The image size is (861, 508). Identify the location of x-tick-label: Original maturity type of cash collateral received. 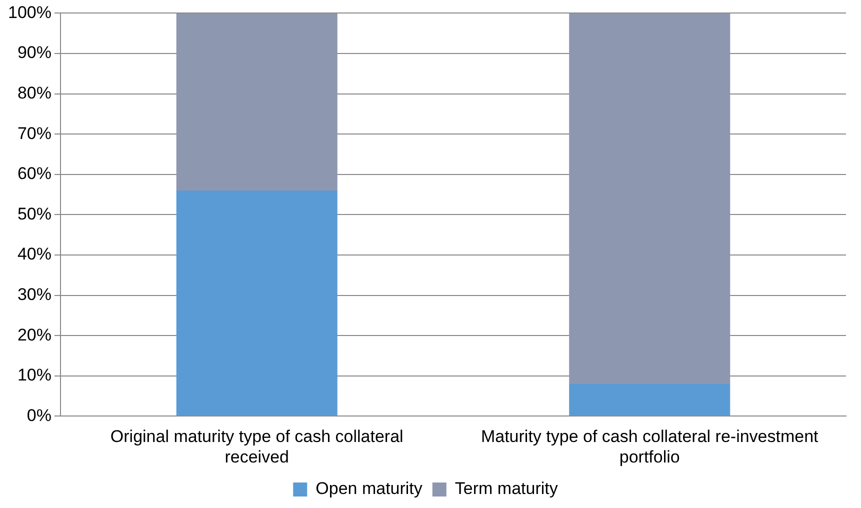
(257, 446).